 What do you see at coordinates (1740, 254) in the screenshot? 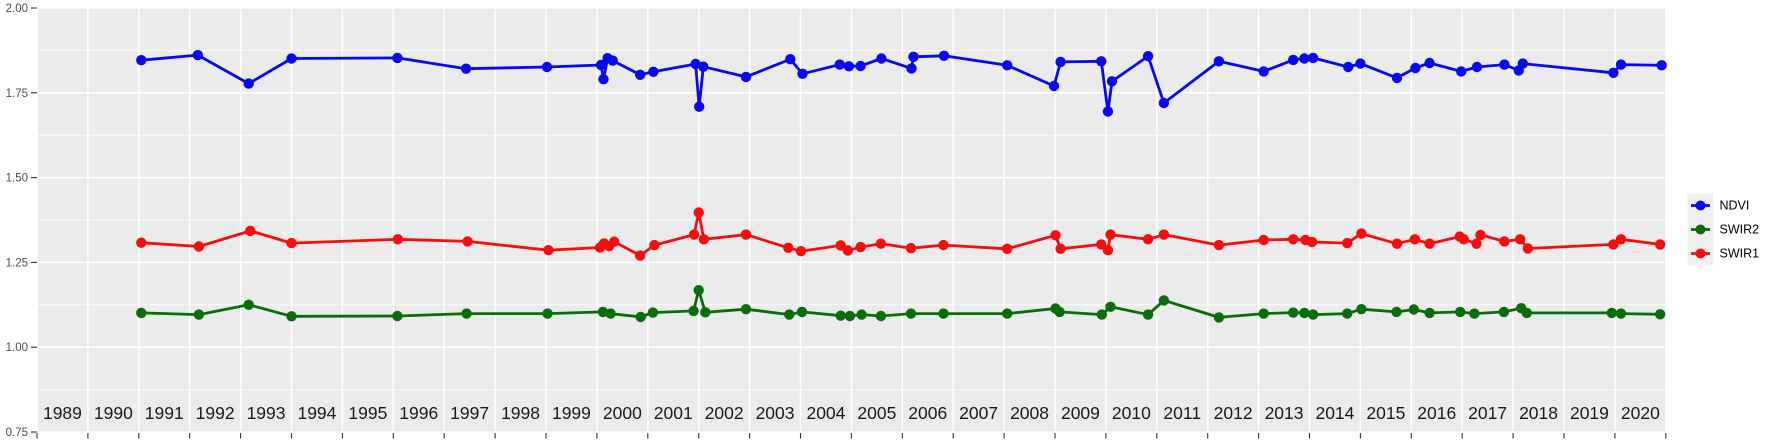
I see `legend-label: SWIR1` at bounding box center [1740, 254].